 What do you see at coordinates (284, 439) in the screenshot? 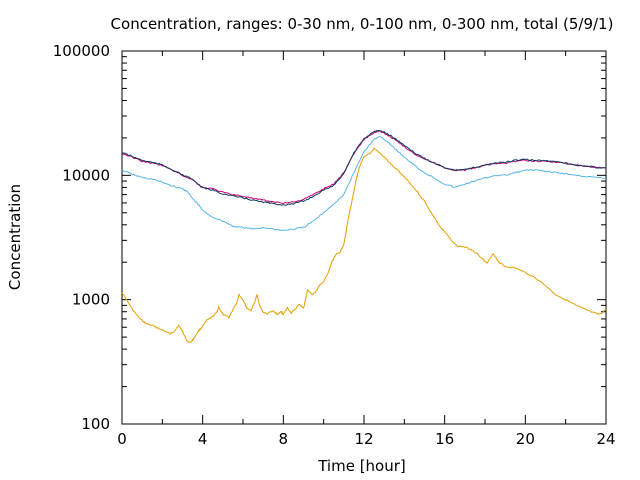
I see `x-tick-label: 8` at bounding box center [284, 439].